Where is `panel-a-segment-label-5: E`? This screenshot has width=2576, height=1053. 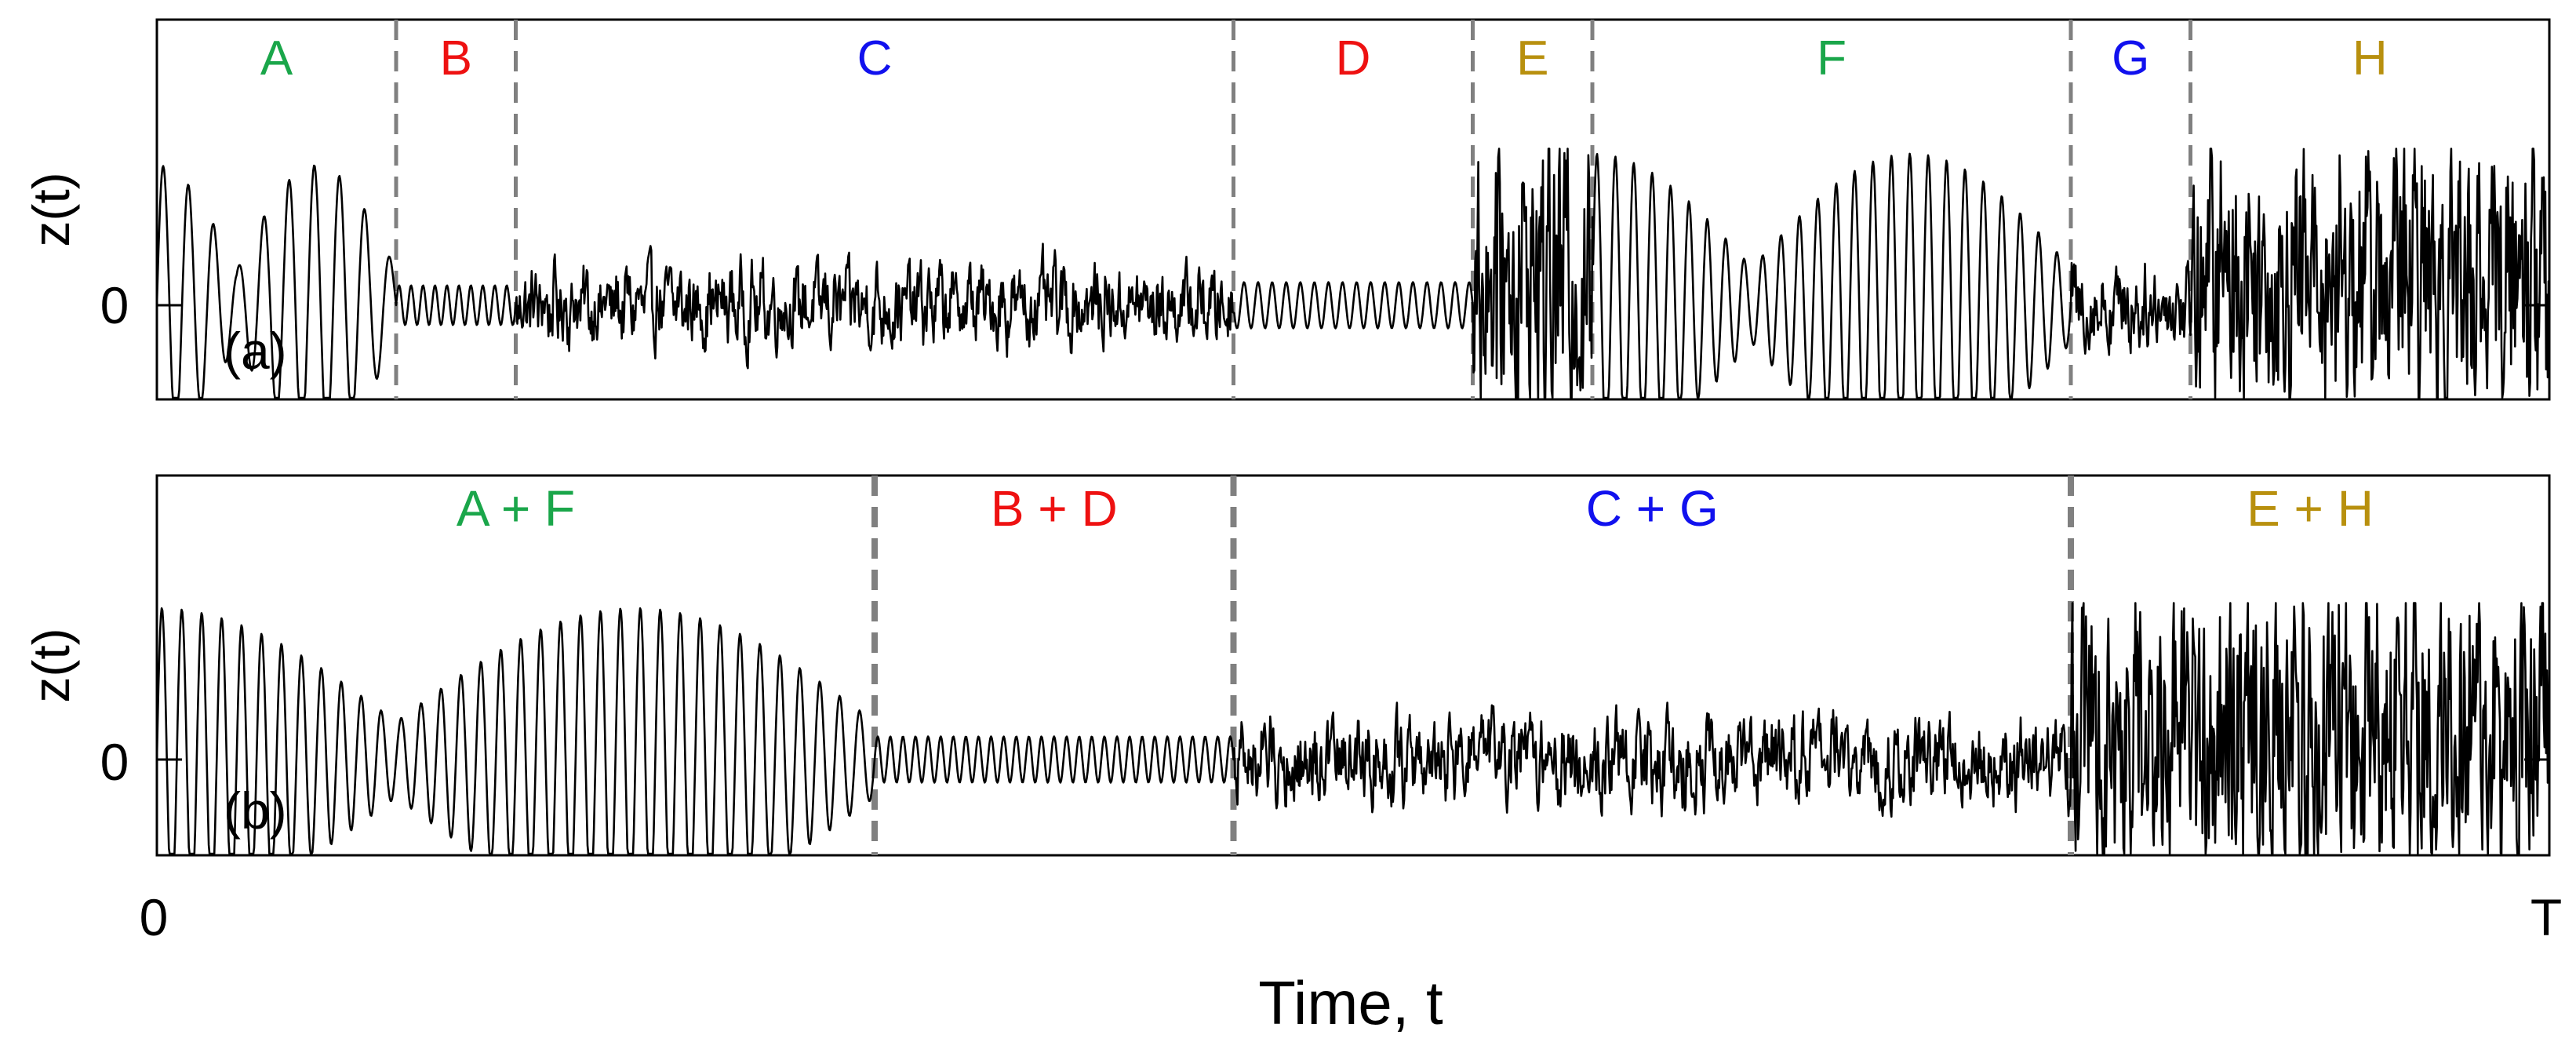
panel-a-segment-label-5: E is located at coordinates (1532, 58).